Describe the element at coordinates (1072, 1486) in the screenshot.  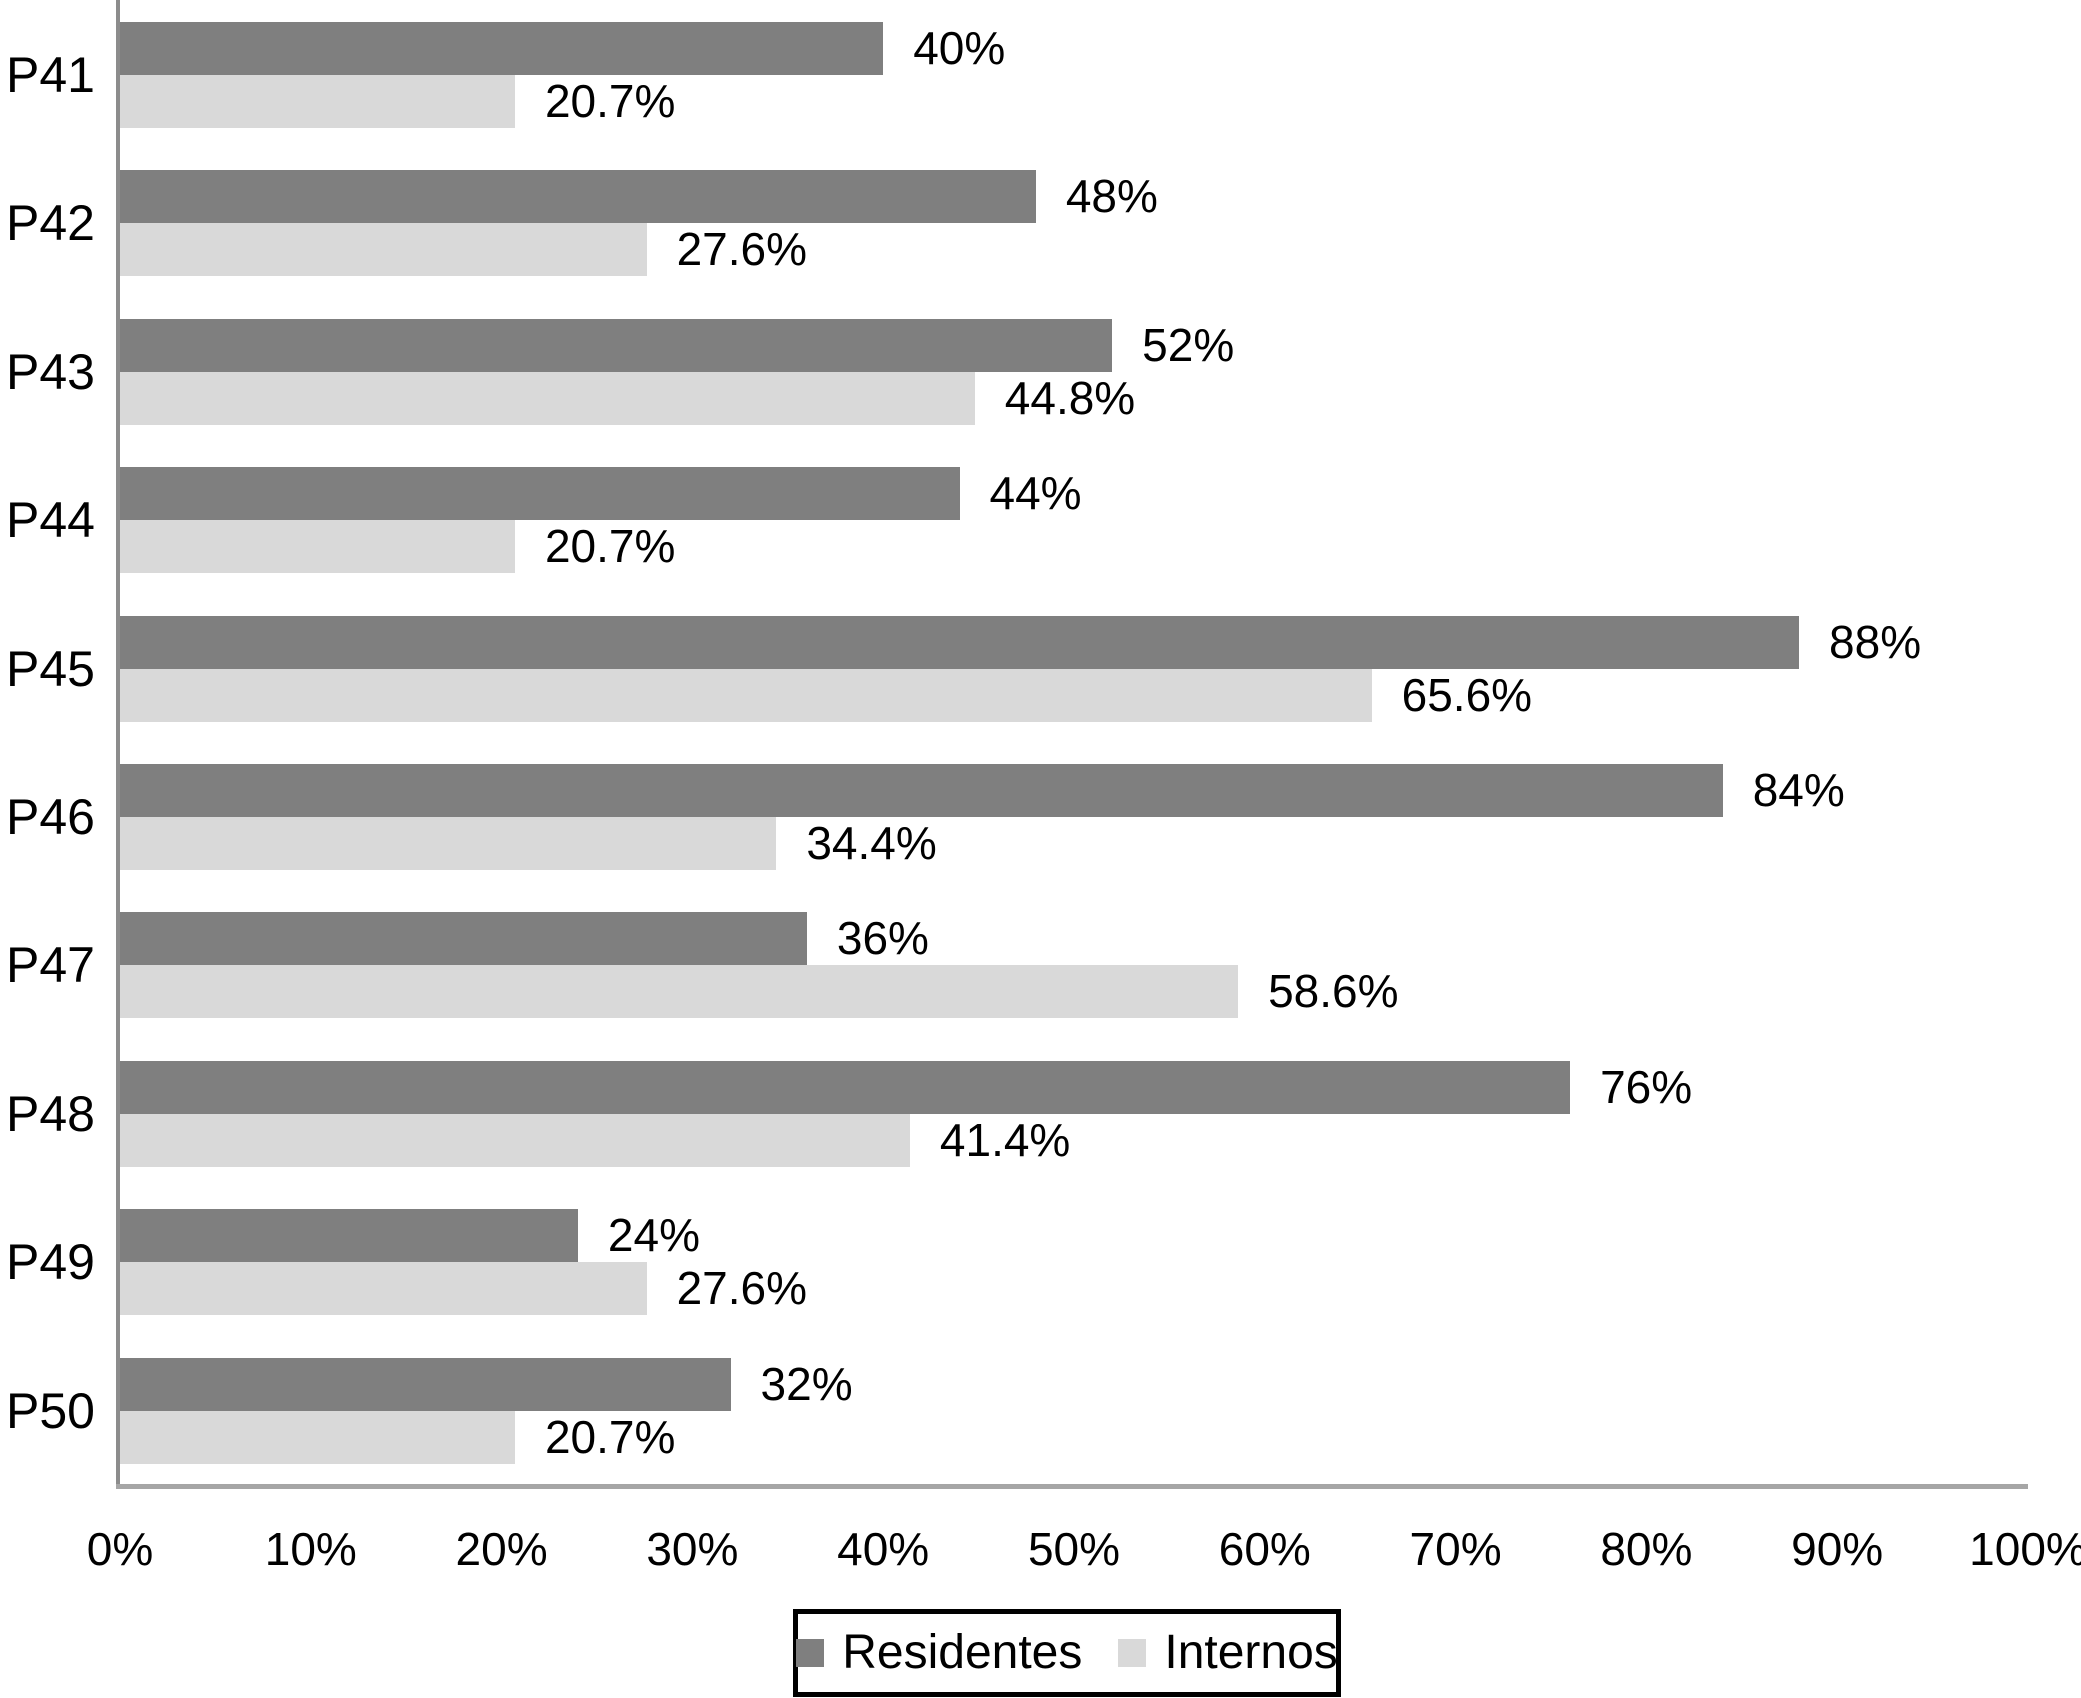
I see `x-axis-line` at that location.